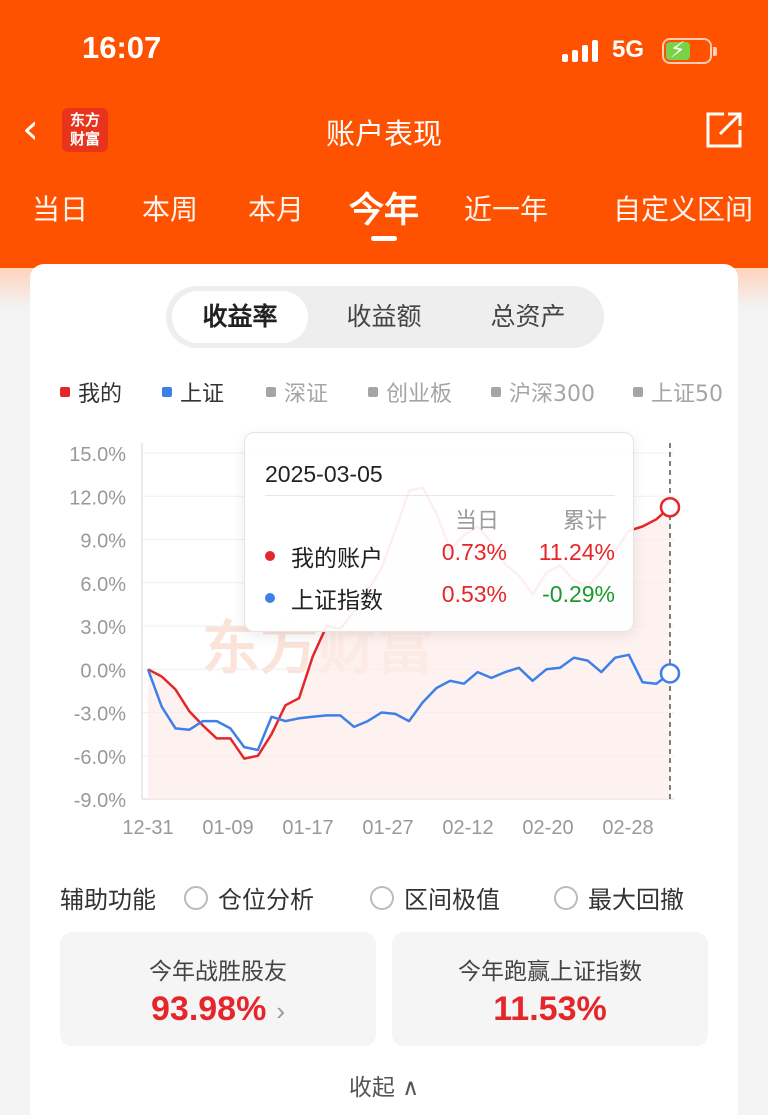 The width and height of the screenshot is (768, 1115). What do you see at coordinates (683, 209) in the screenshot?
I see `tab-custom-range: 自定义区间` at bounding box center [683, 209].